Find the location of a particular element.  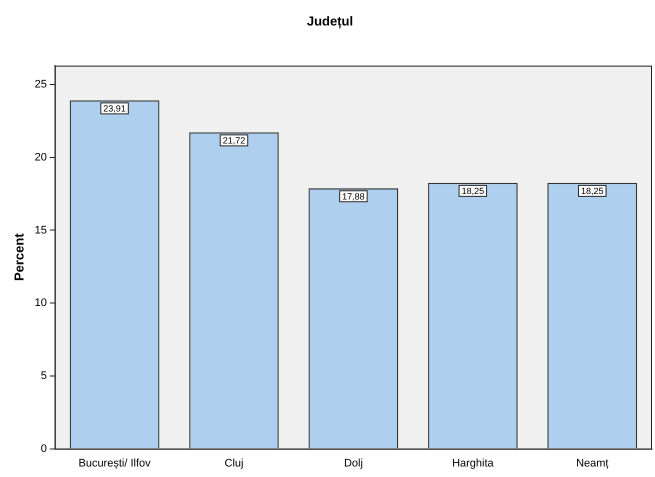

x-tick-label: Harghita is located at coordinates (473, 463).